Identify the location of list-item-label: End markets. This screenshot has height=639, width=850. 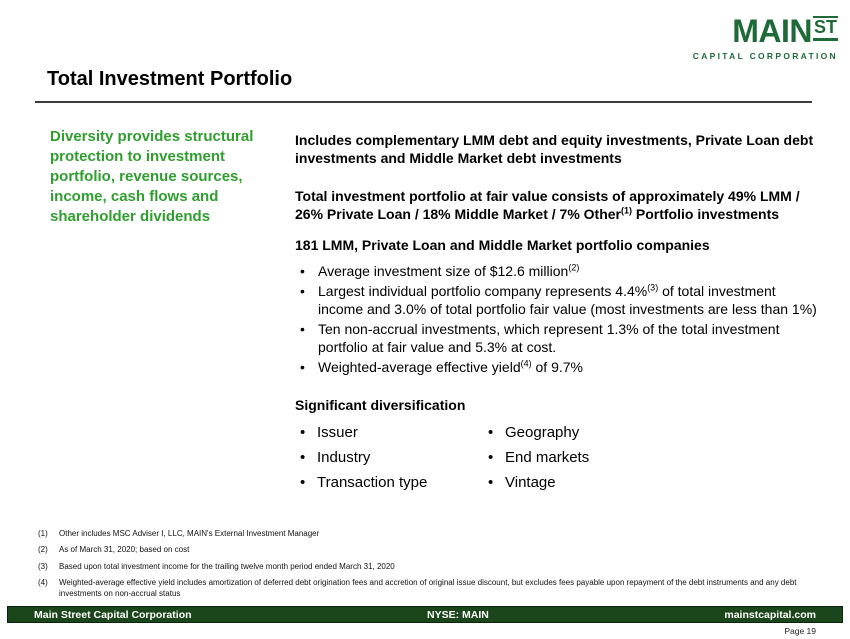
(547, 457).